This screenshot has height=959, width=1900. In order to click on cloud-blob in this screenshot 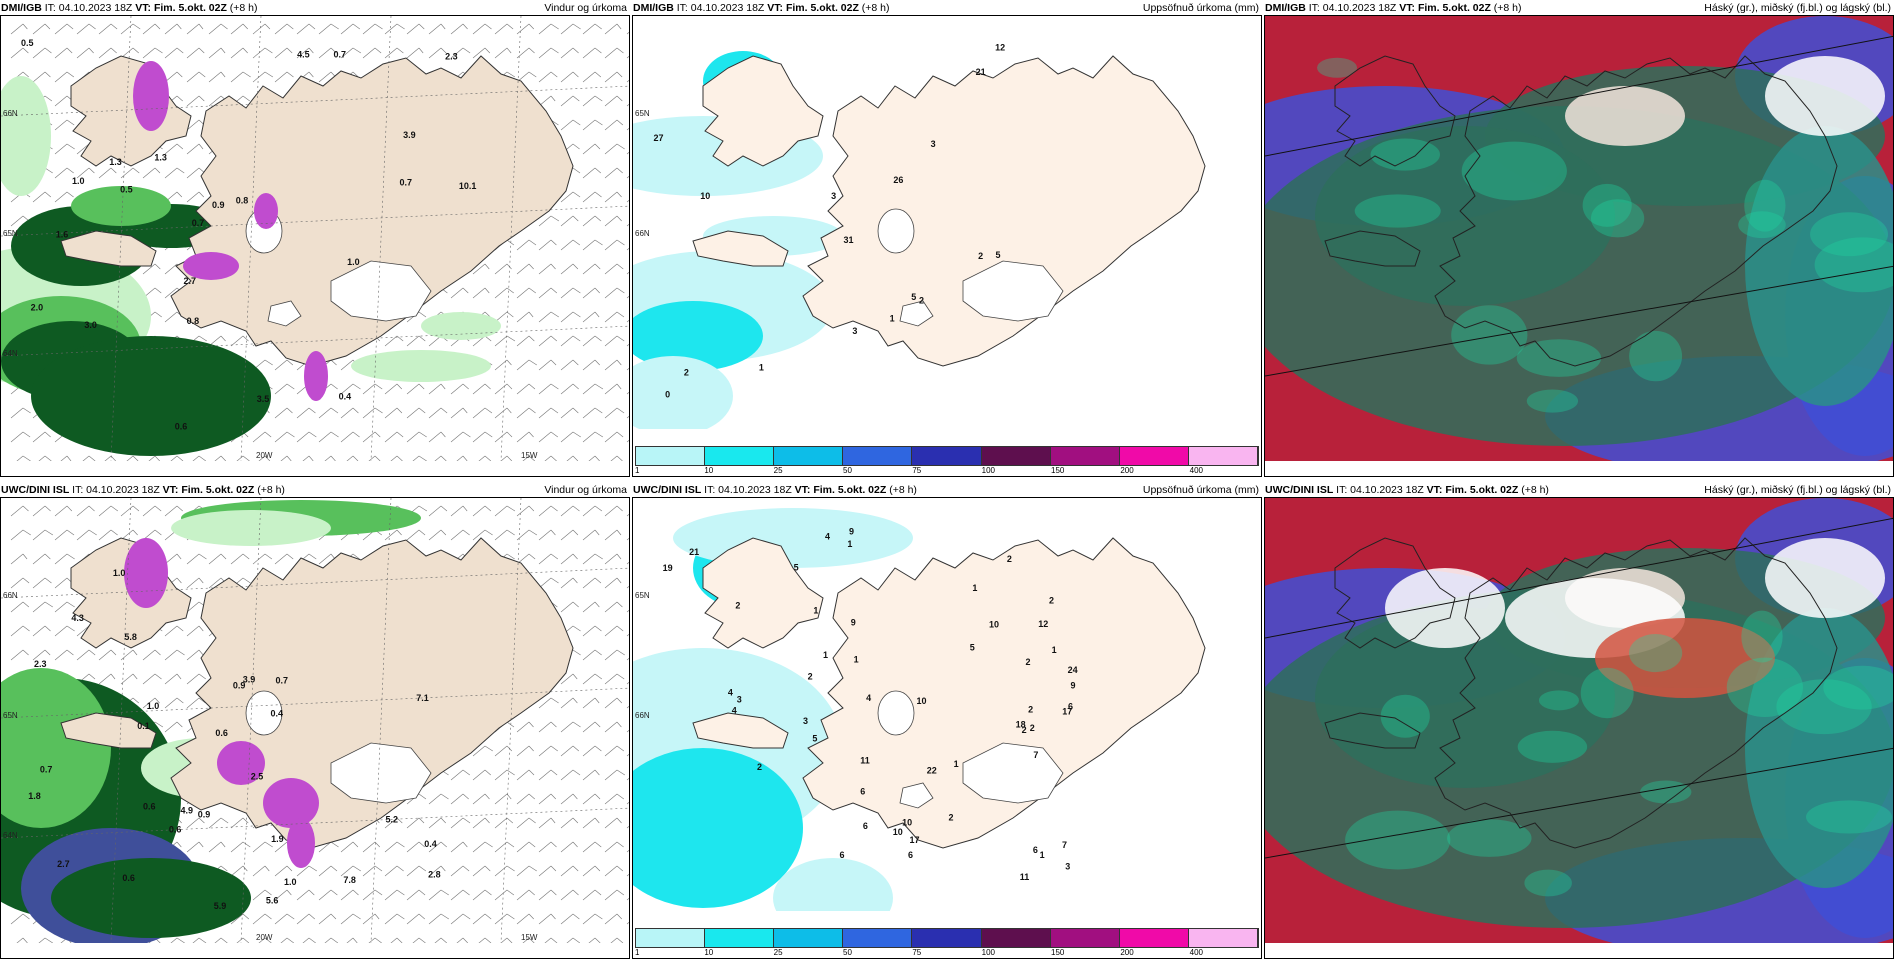, I will do `click(1825, 96)`.